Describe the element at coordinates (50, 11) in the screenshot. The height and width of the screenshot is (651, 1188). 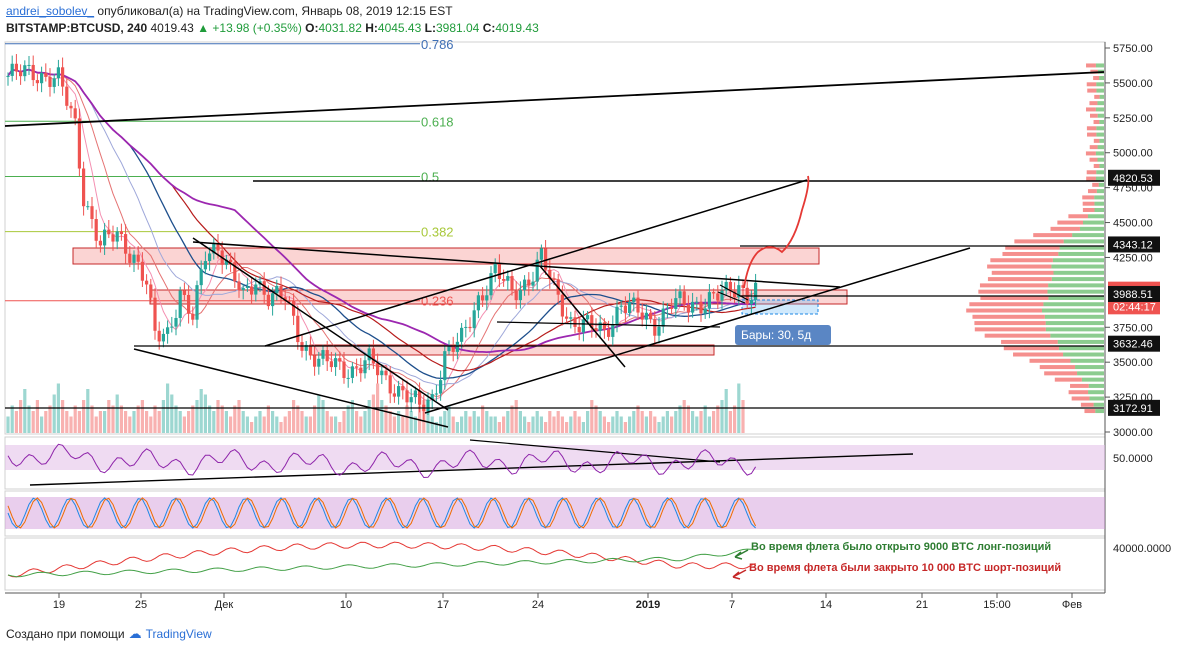
I see `author-link: andrei_sobolev_` at that location.